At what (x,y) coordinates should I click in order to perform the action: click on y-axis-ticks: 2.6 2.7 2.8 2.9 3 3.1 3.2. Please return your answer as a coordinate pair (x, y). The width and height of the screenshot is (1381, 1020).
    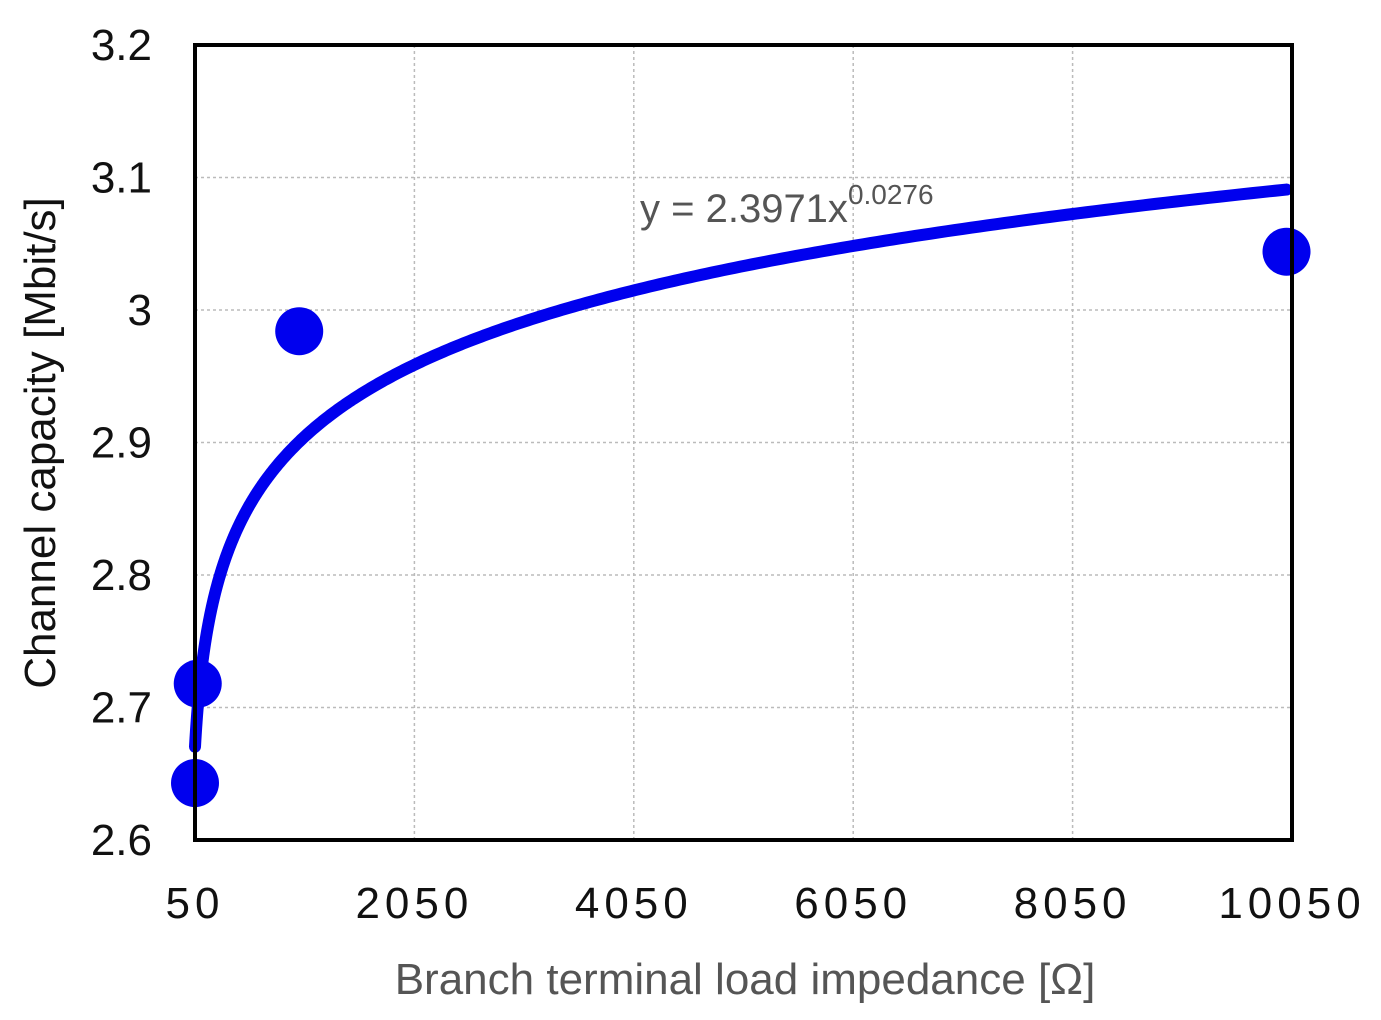
    Looking at the image, I should click on (121, 443).